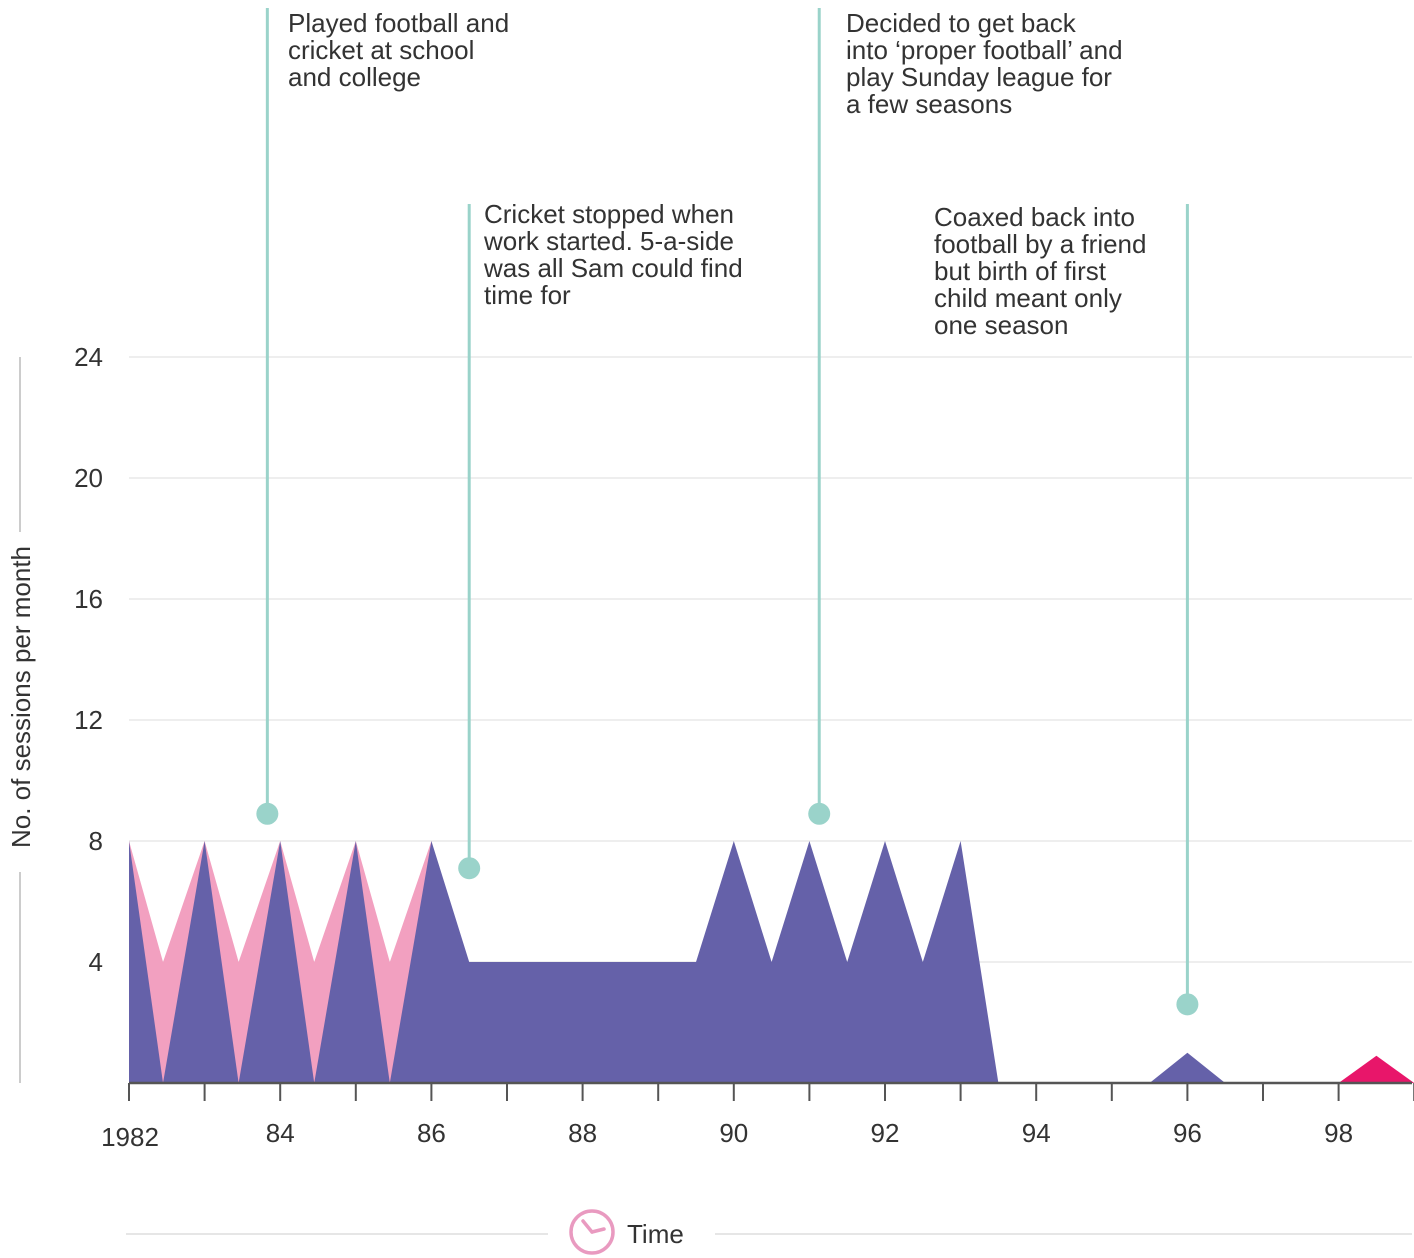 The image size is (1414, 1258). I want to click on clock-face, so click(592, 1232).